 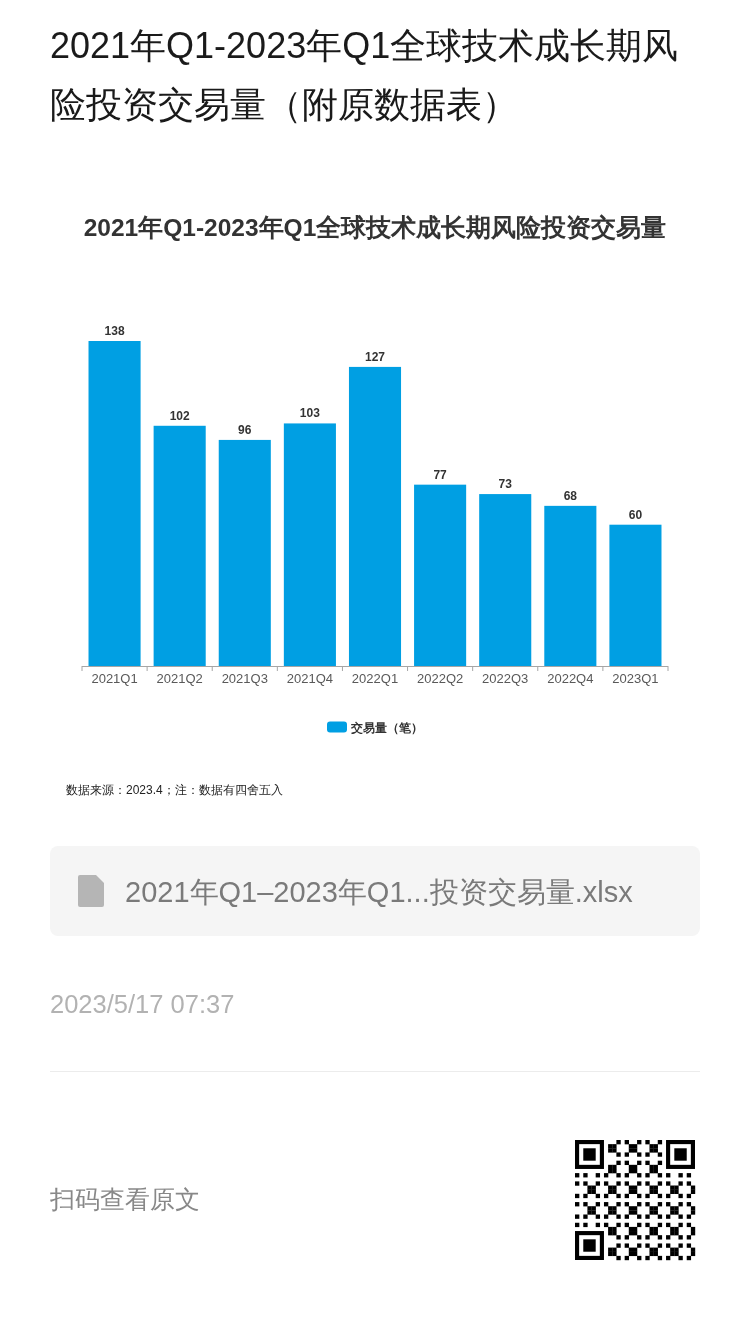 I want to click on x-tick-label: 2023Q1, so click(x=635, y=678).